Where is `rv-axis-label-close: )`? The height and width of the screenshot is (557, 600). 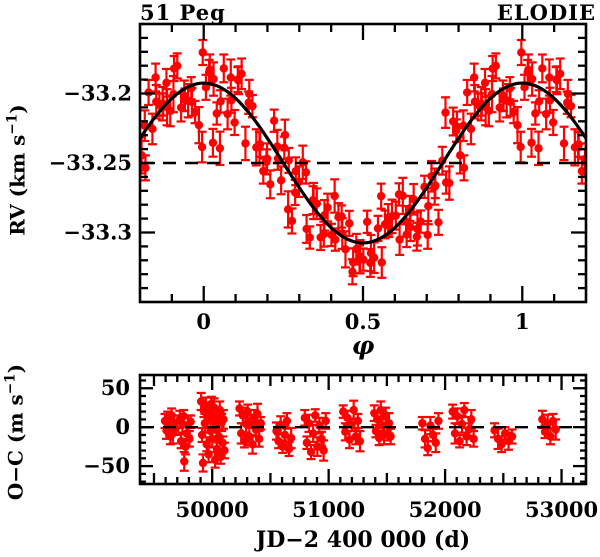 rv-axis-label-close: ) is located at coordinates (17, 109).